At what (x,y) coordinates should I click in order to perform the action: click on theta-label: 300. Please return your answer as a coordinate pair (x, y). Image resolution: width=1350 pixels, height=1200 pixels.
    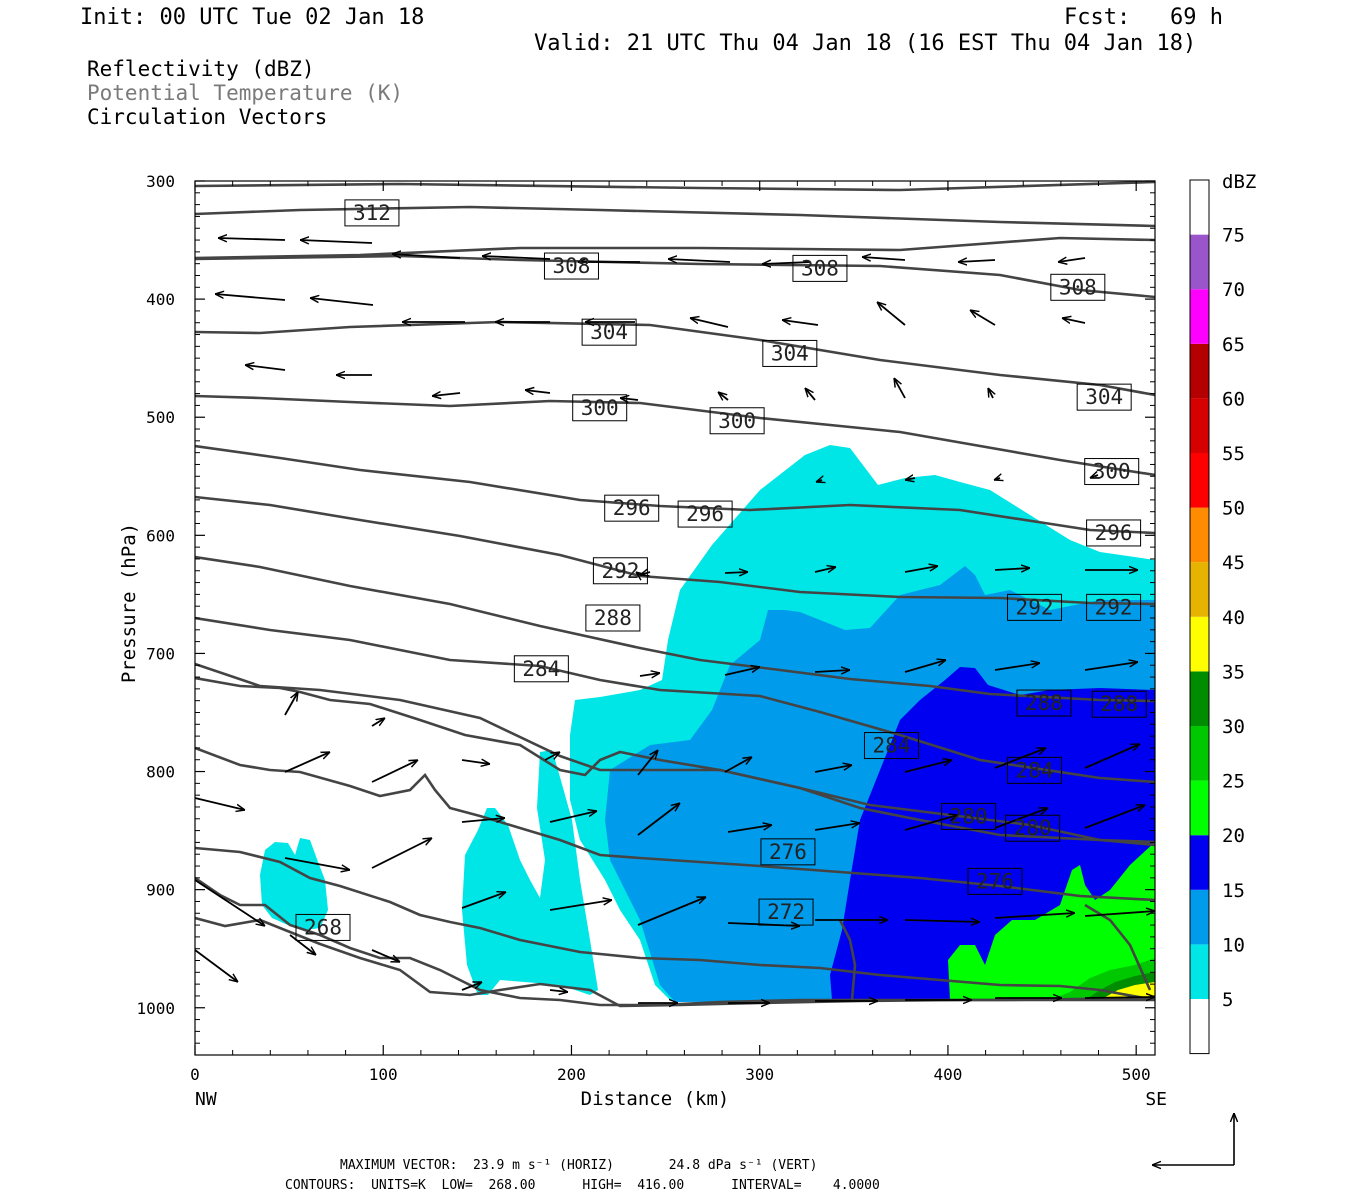
    Looking at the image, I should click on (600, 408).